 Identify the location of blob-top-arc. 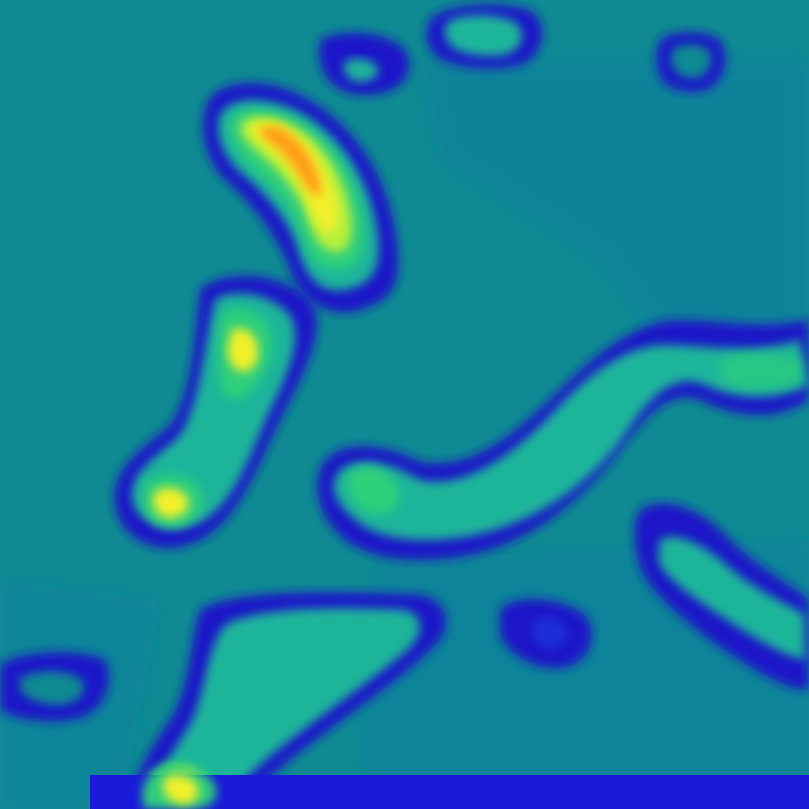
(301, 198).